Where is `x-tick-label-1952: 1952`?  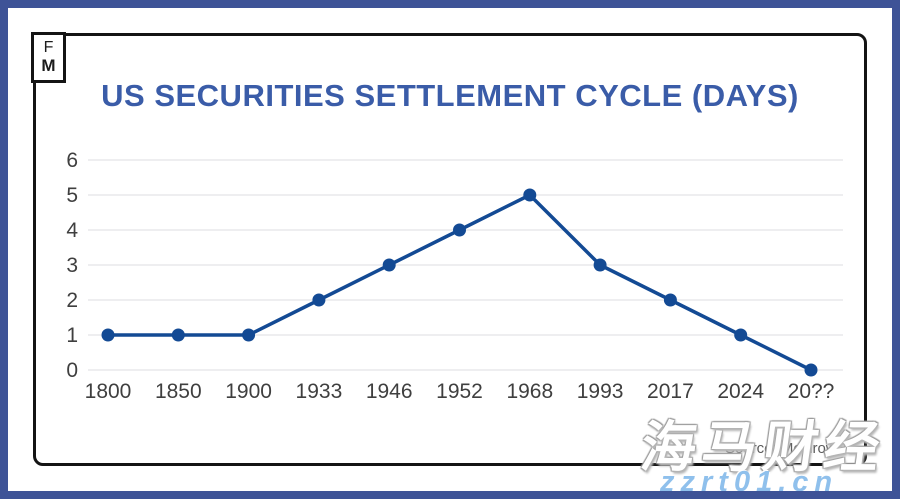
x-tick-label-1952: 1952 is located at coordinates (459, 391).